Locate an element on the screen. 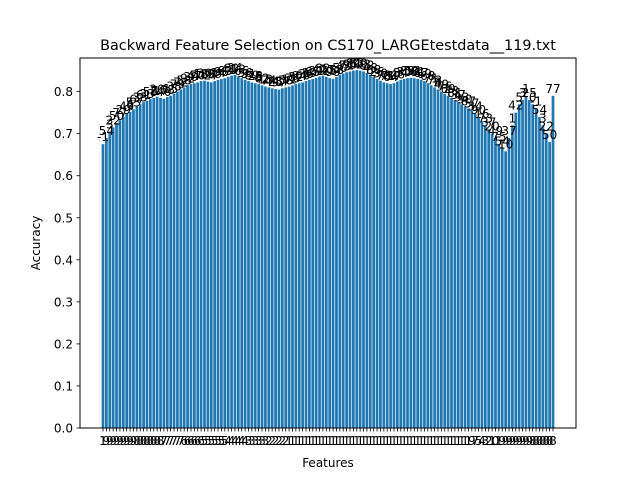  bar-label: 27 is located at coordinates (211, 75).